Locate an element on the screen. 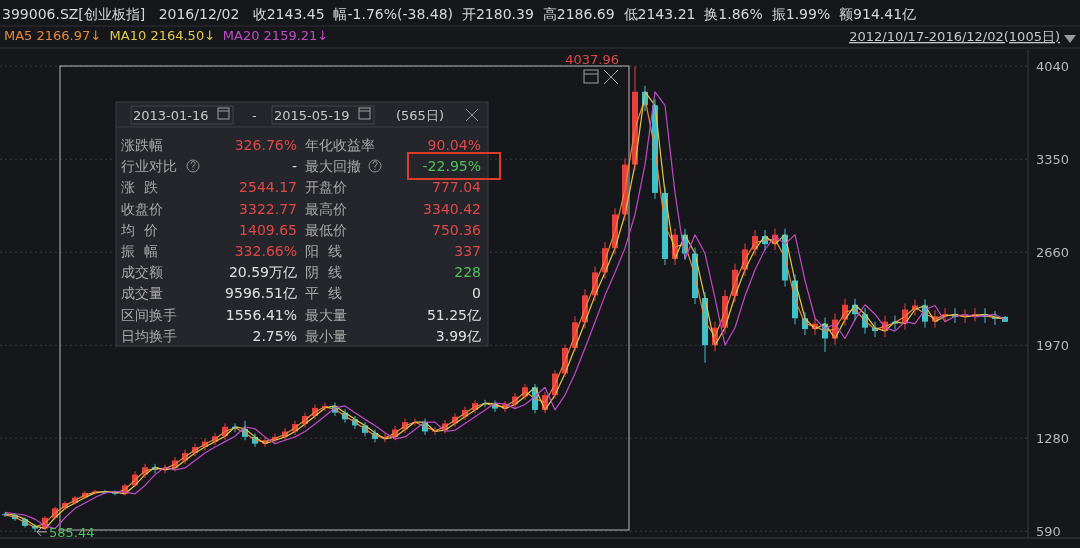 The width and height of the screenshot is (1080, 548). annotation: 2015-05-19 is located at coordinates (312, 115).